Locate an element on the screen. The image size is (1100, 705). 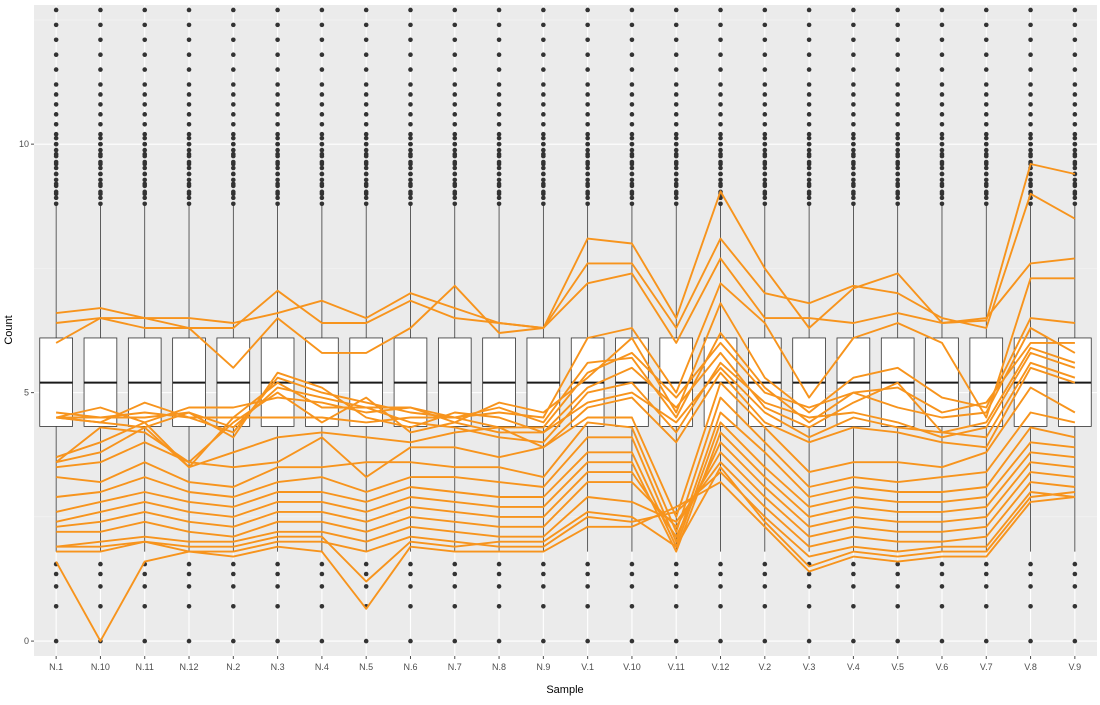
x-tick-label: N.12 is located at coordinates (189, 667).